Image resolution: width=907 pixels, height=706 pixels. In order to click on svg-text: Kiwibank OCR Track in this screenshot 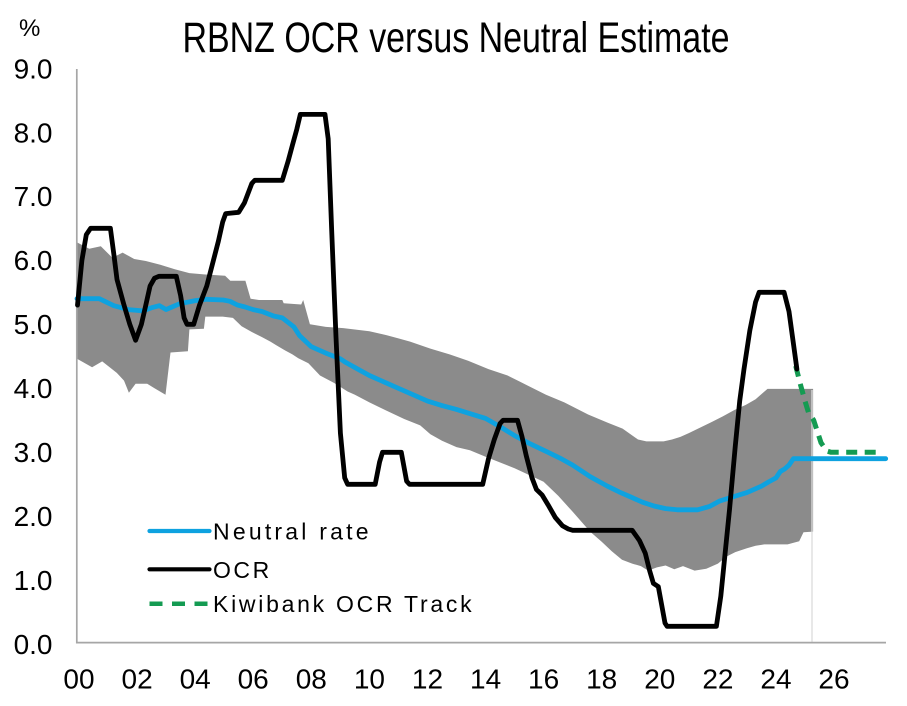, I will do `click(342, 604)`.